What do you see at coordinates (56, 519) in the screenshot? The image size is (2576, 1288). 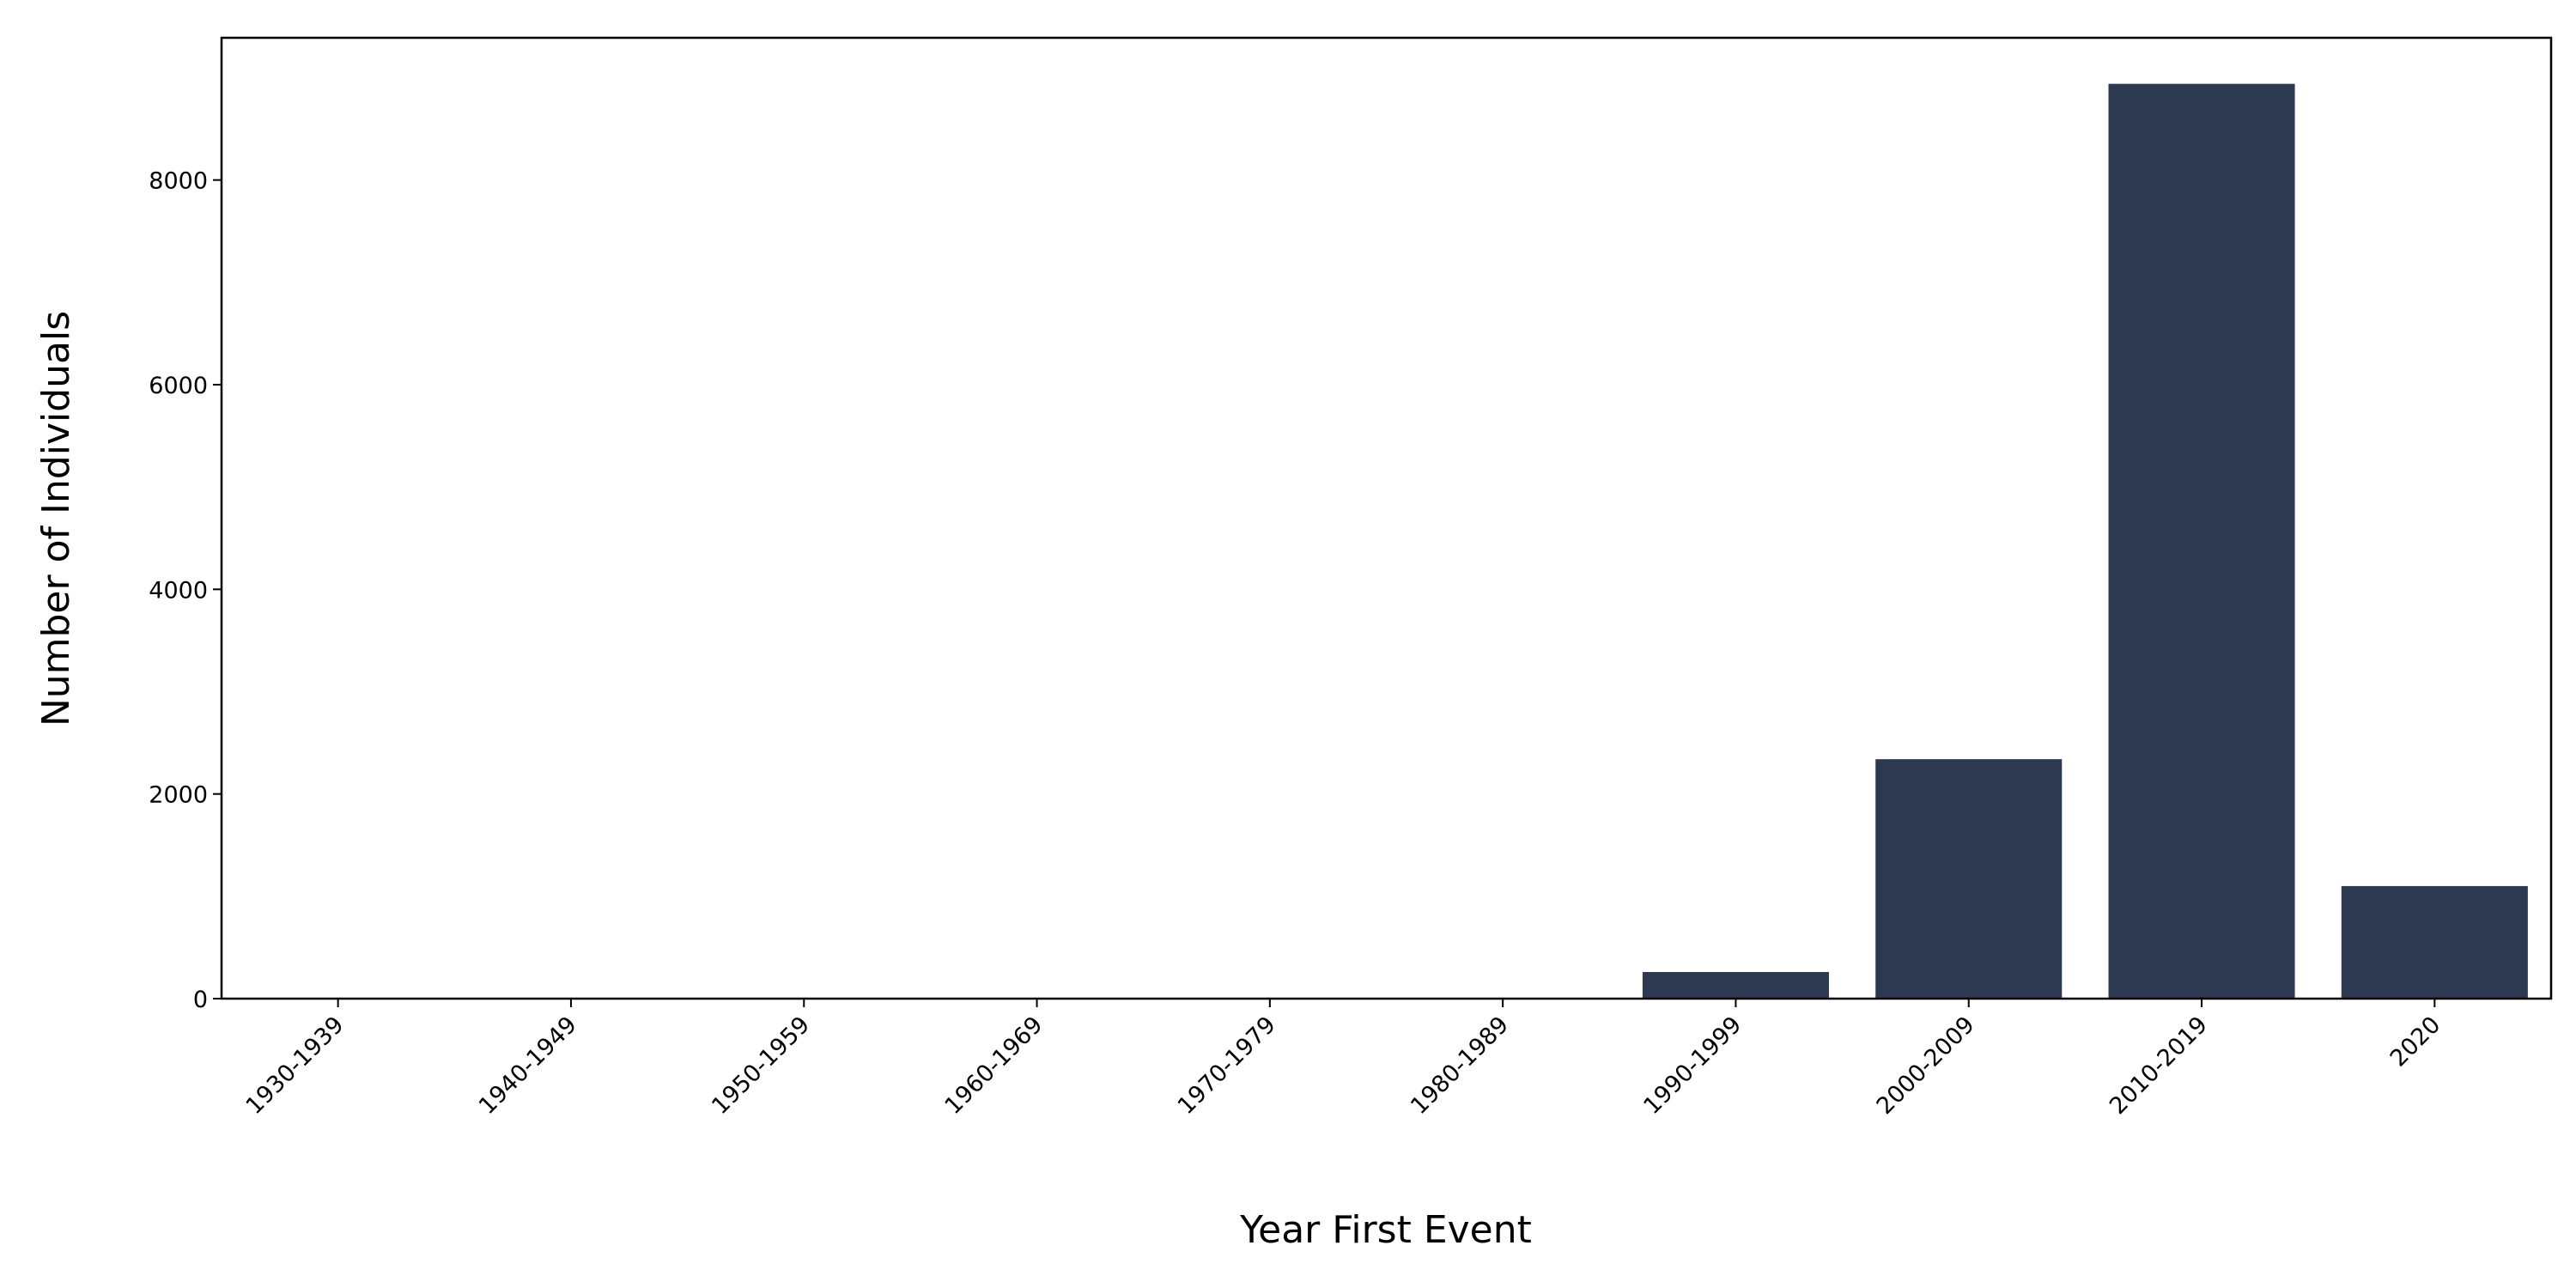 I see `y-axis-label: Number of Individuals` at bounding box center [56, 519].